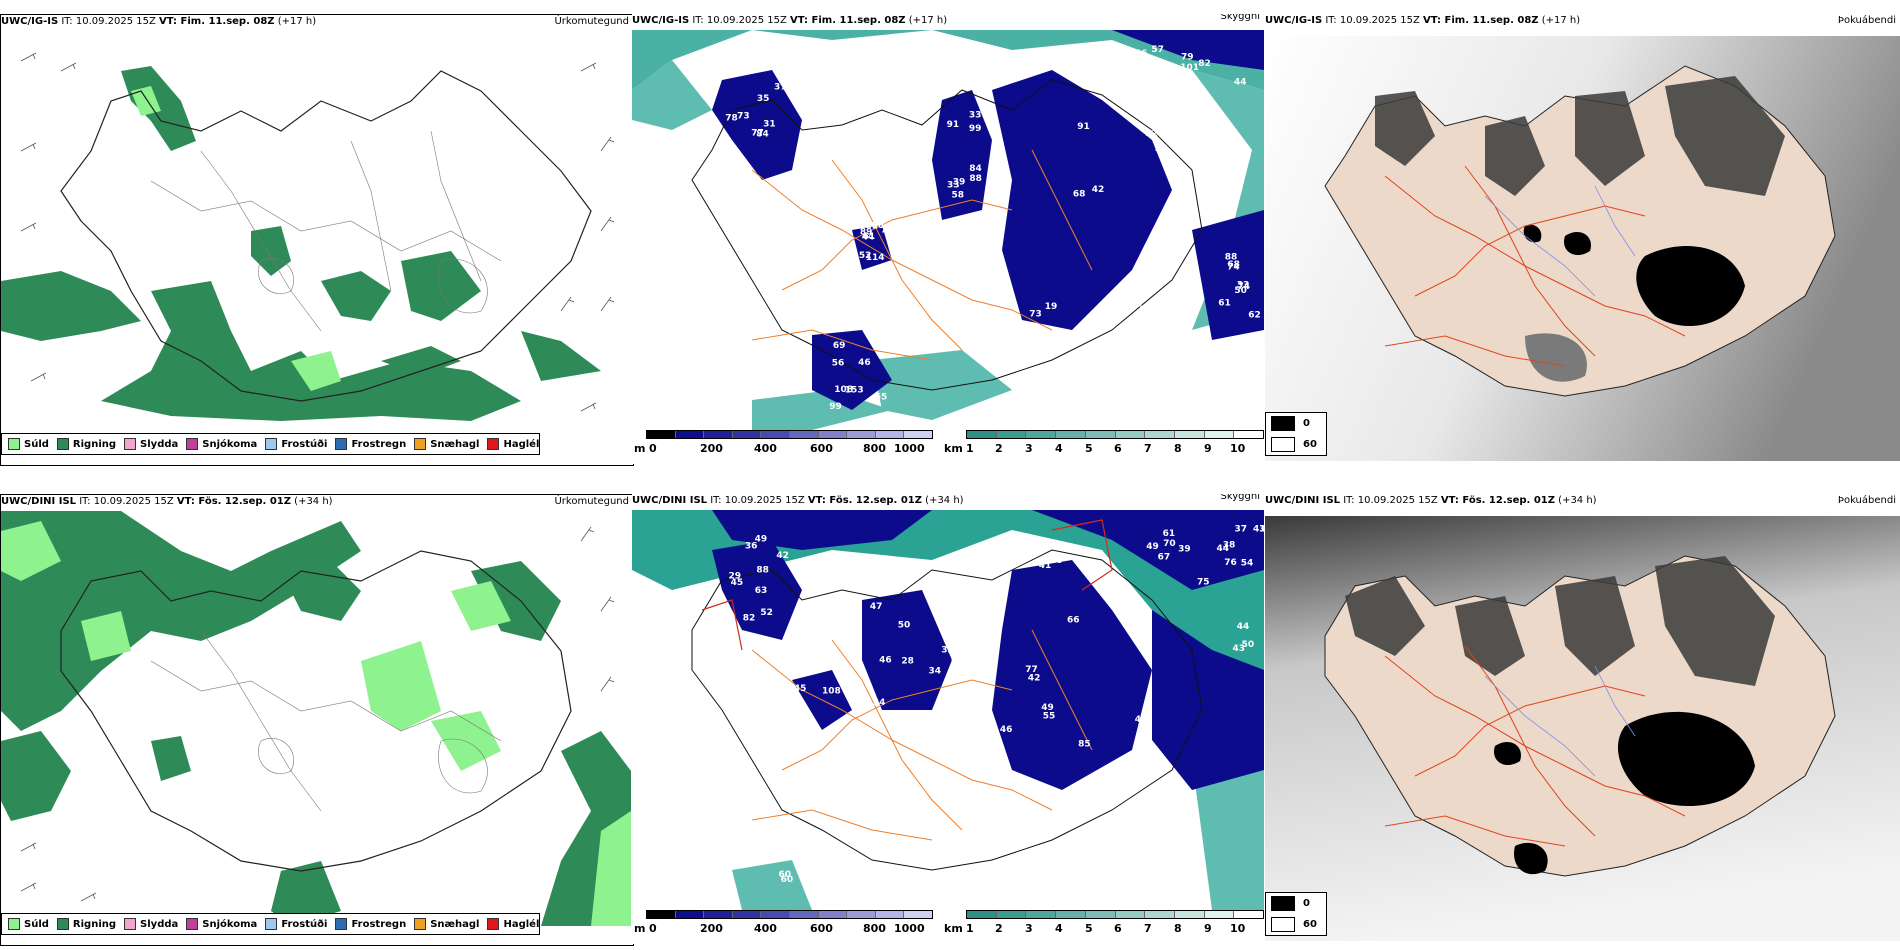 The image size is (1900, 950). What do you see at coordinates (812, 639) in the screenshot?
I see `visibility-value-label: 43` at bounding box center [812, 639].